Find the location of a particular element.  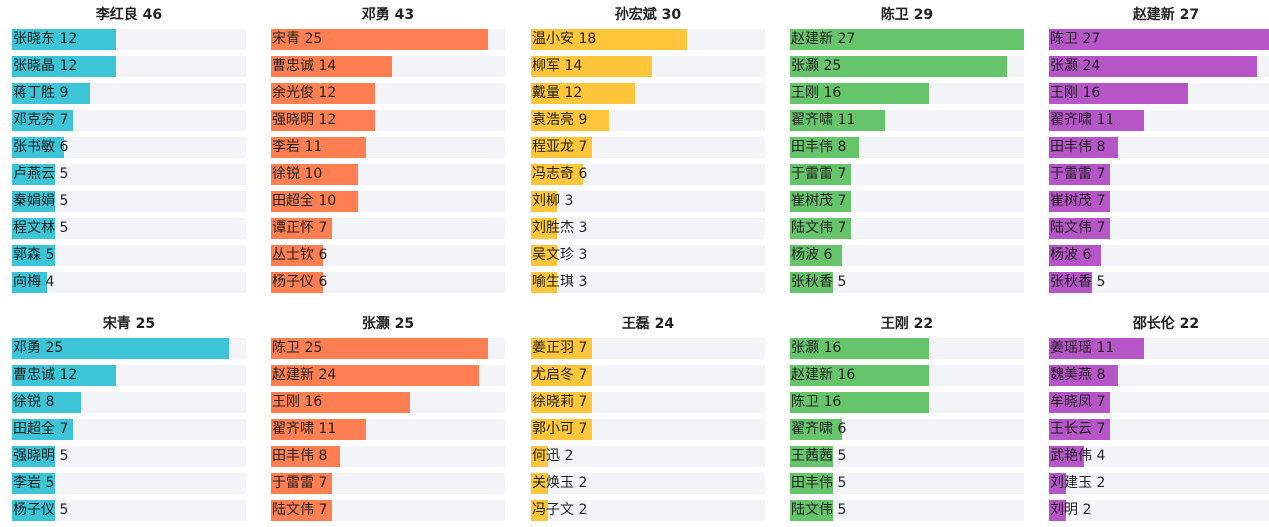

bar-row: 戴量 12 is located at coordinates (648, 93).